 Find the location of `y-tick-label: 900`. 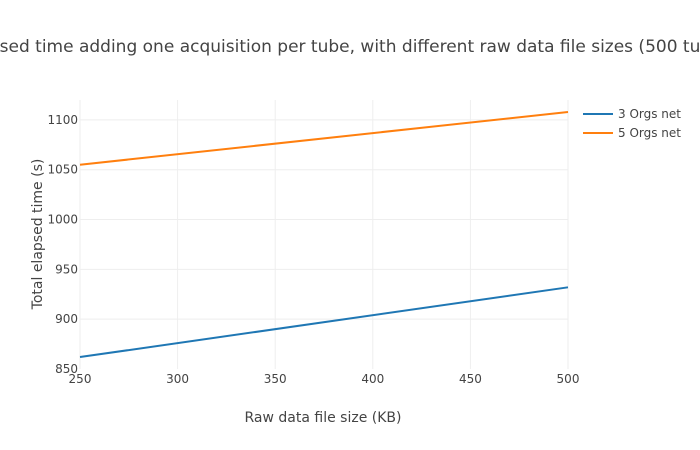

y-tick-label: 900 is located at coordinates (66, 319).